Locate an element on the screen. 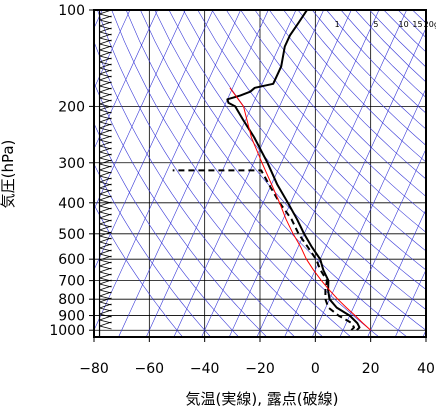 The height and width of the screenshot is (411, 436). mixing-ratio-label: 15 is located at coordinates (417, 24).